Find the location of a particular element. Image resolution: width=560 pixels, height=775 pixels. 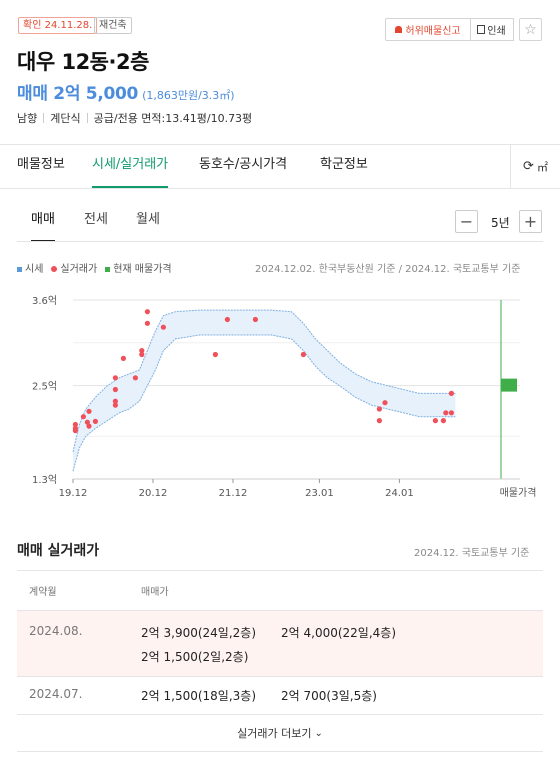

area-info: 공급/전용 면적:13.41평/10.73평 is located at coordinates (173, 118).